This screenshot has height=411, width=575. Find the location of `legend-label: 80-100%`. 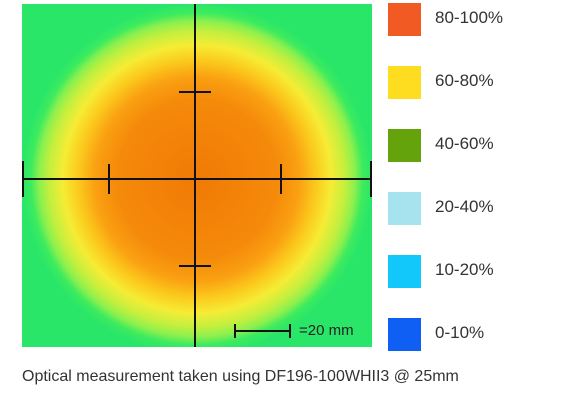

legend-label: 80-100% is located at coordinates (469, 17).